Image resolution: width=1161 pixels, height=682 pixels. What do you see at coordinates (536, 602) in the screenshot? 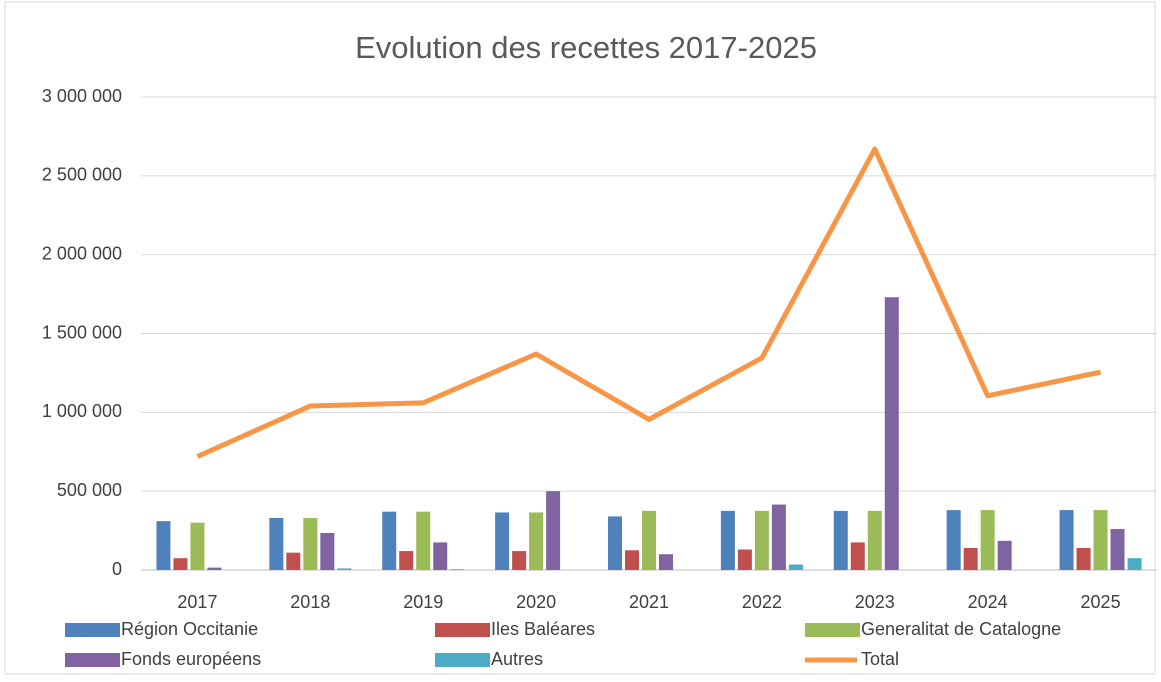
I see `x-tick-label: 2020` at bounding box center [536, 602].